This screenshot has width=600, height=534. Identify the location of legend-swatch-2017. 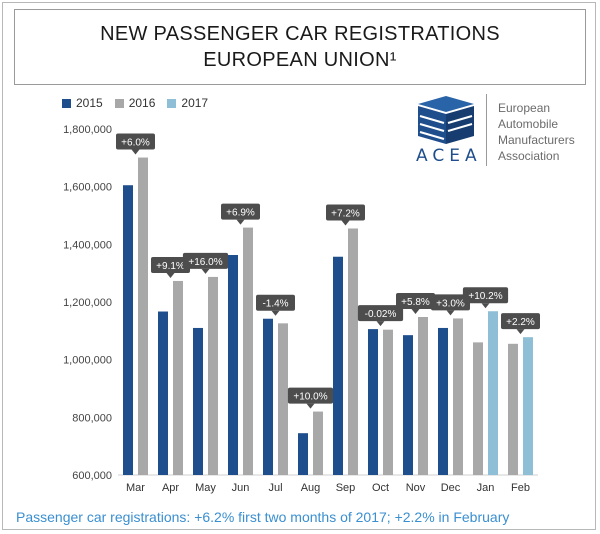
(172, 103).